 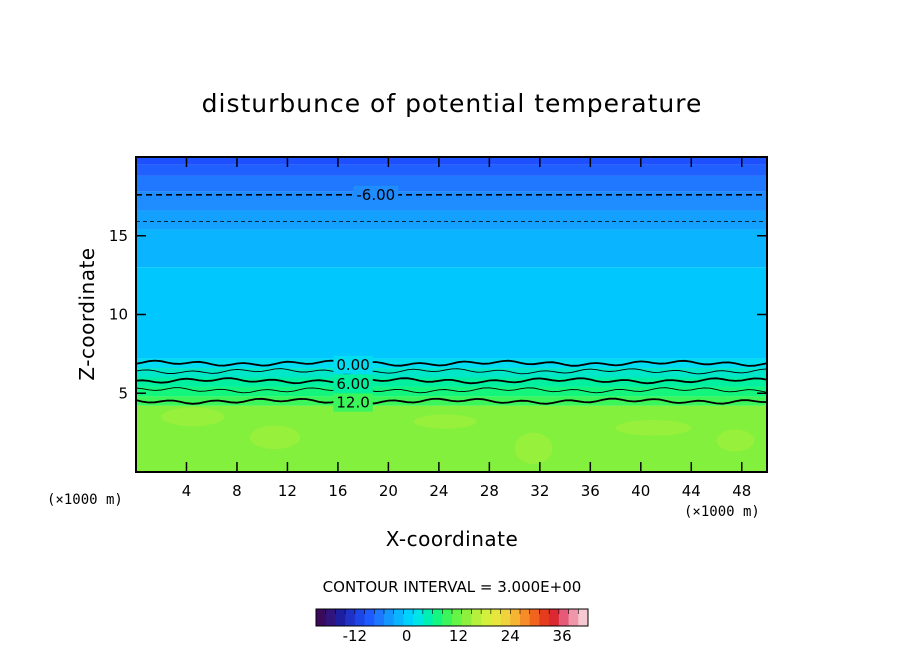 What do you see at coordinates (355, 636) in the screenshot?
I see `colorbar-tick-label-0: -12` at bounding box center [355, 636].